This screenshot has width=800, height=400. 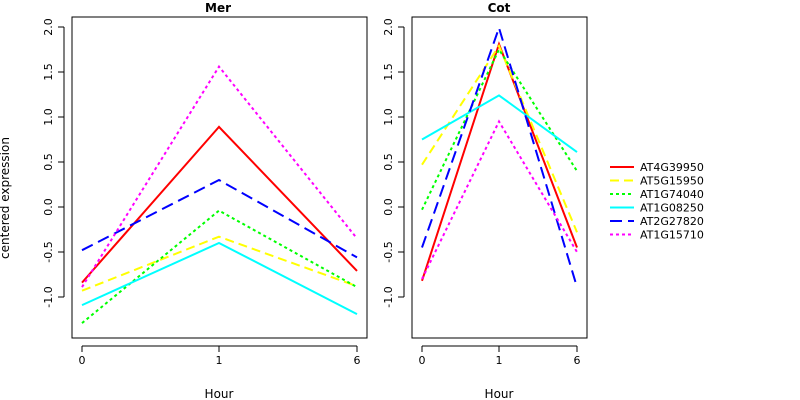 I want to click on y-axis-mer: -1.0 -0.5 0.0 0.5 1.0 1.5 2.0, so click(x=53, y=163).